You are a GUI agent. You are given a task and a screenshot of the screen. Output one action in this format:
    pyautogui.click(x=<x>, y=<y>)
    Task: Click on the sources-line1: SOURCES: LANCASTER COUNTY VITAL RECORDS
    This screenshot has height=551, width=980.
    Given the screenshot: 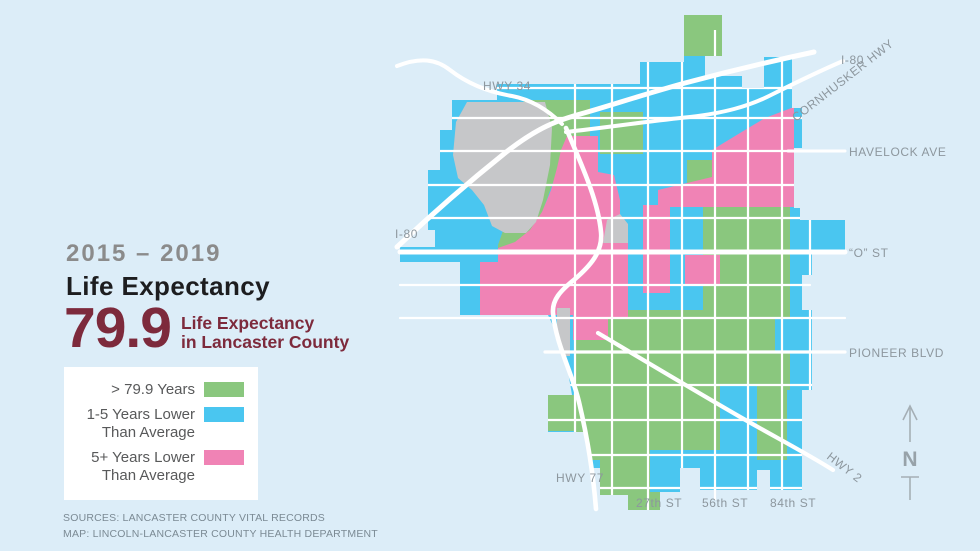 What is the action you would take?
    pyautogui.click(x=194, y=518)
    